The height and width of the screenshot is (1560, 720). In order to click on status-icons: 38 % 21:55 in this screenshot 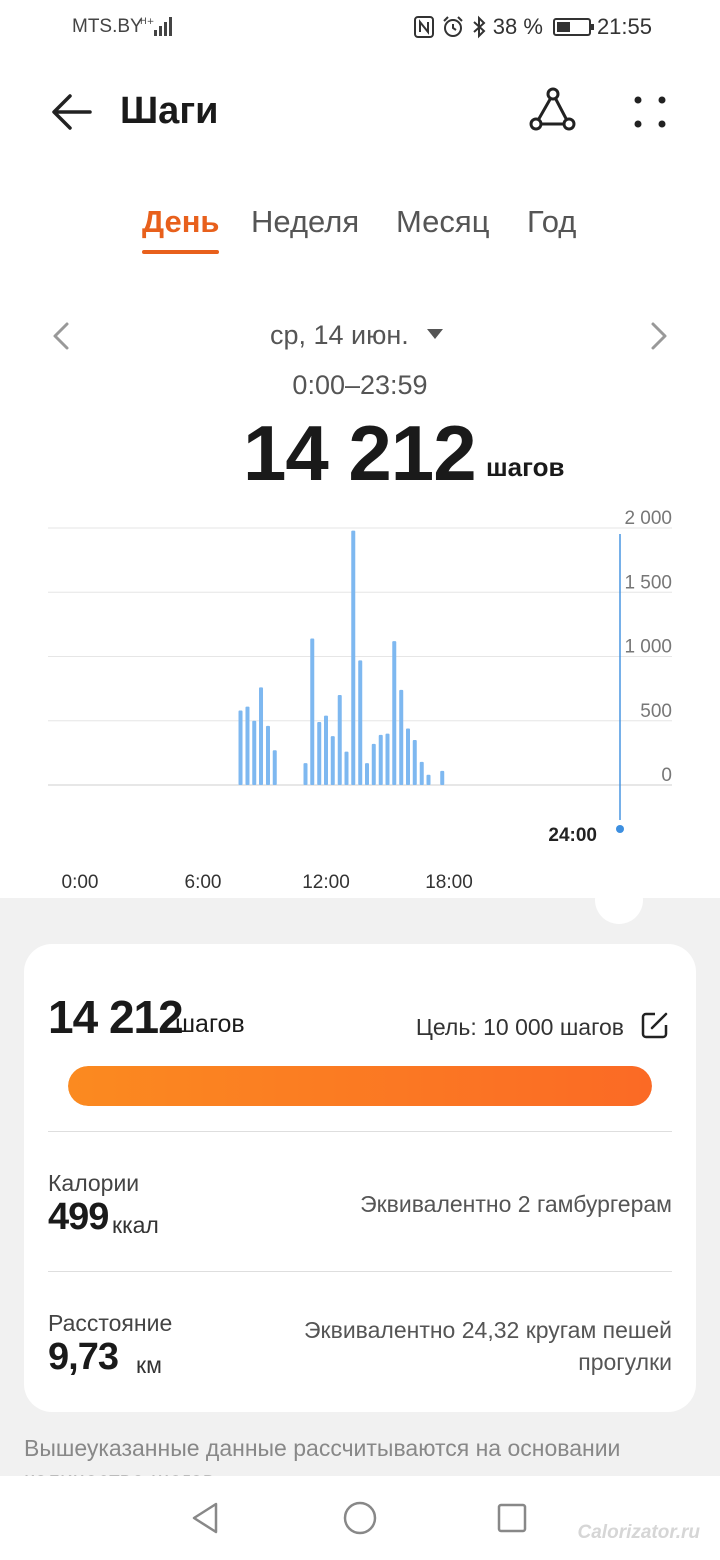, I will do `click(532, 27)`.